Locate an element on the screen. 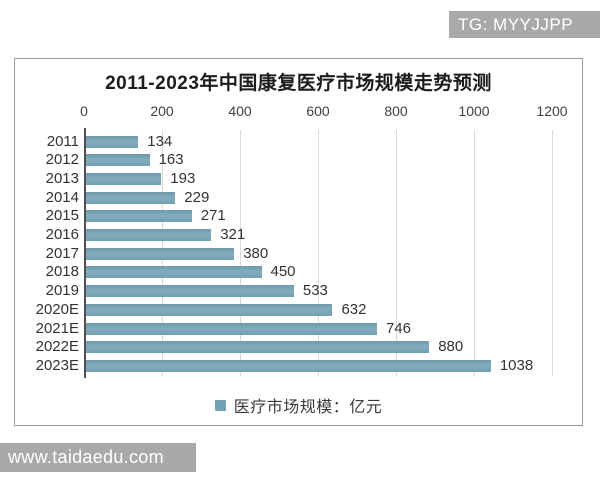 The height and width of the screenshot is (480, 600). chart-title: 2011-2023年中国康复医疗市场规模走势预测 is located at coordinates (298, 83).